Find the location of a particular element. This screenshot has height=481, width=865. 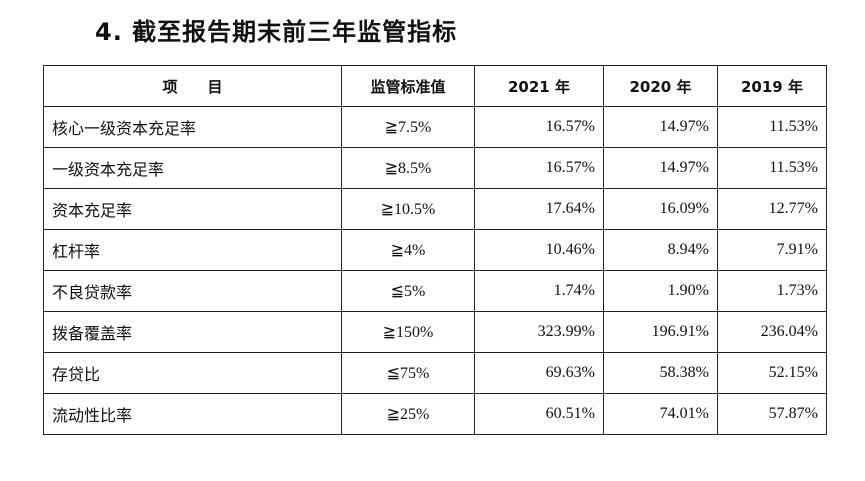

indicator-name: 存贷比 is located at coordinates (192, 373).